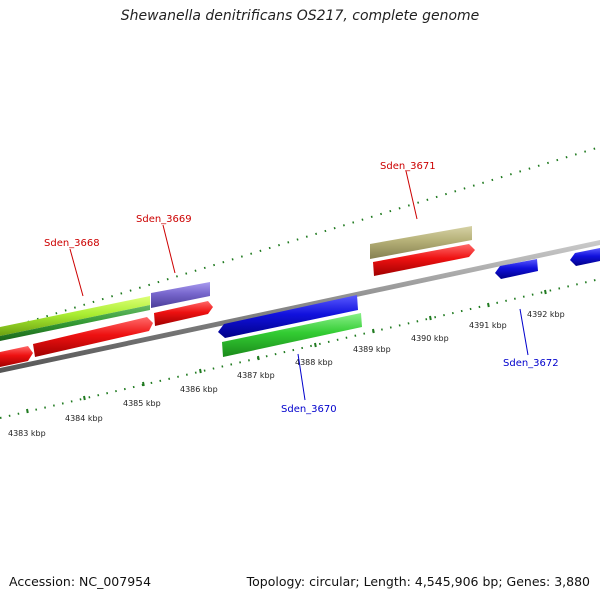 This screenshot has width=600, height=600. I want to click on gene-green-track, so click(292, 335).